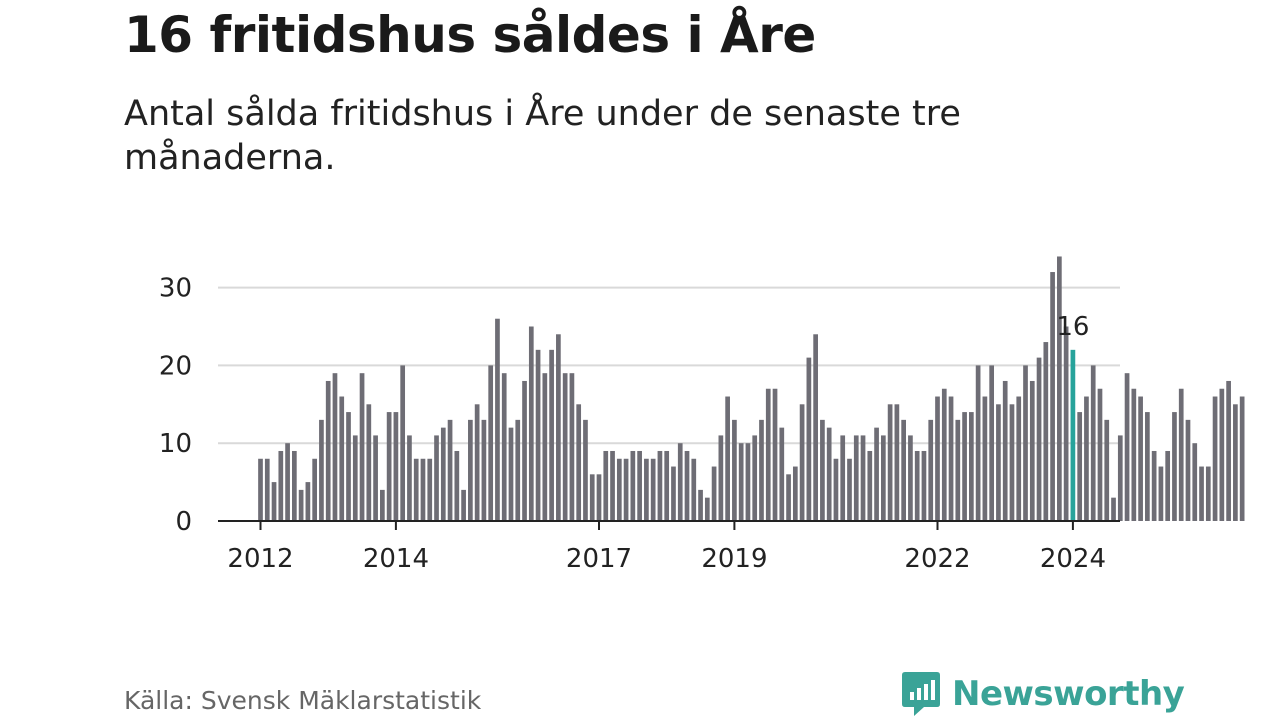 The height and width of the screenshot is (720, 1280). I want to click on chart-title: 16 fritidshus såldes i Åre, so click(470, 35).